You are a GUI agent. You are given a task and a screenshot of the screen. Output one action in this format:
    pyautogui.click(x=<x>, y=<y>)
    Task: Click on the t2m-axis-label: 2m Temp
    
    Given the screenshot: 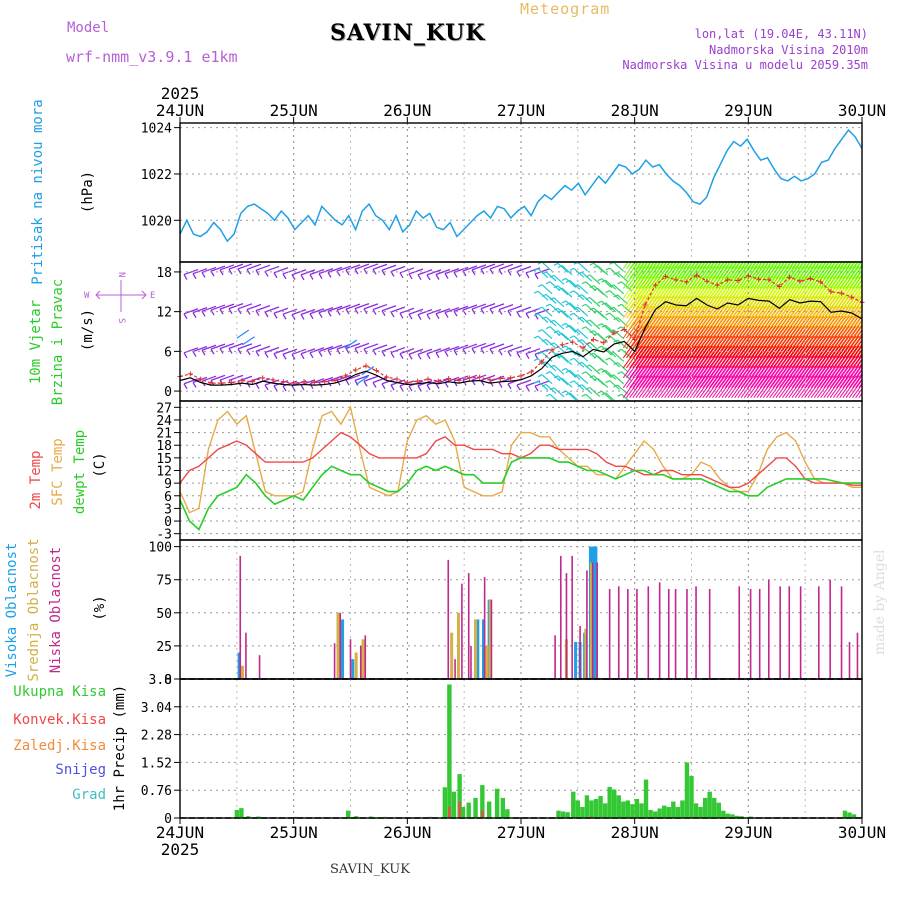 What is the action you would take?
    pyautogui.click(x=36, y=479)
    